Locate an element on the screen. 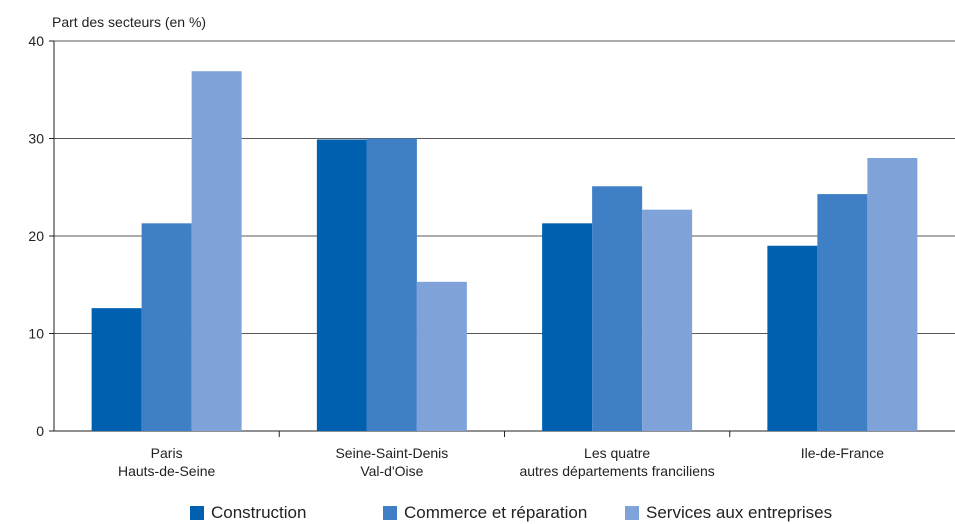 The image size is (955, 524). legend-item-construction: Construction is located at coordinates (248, 513).